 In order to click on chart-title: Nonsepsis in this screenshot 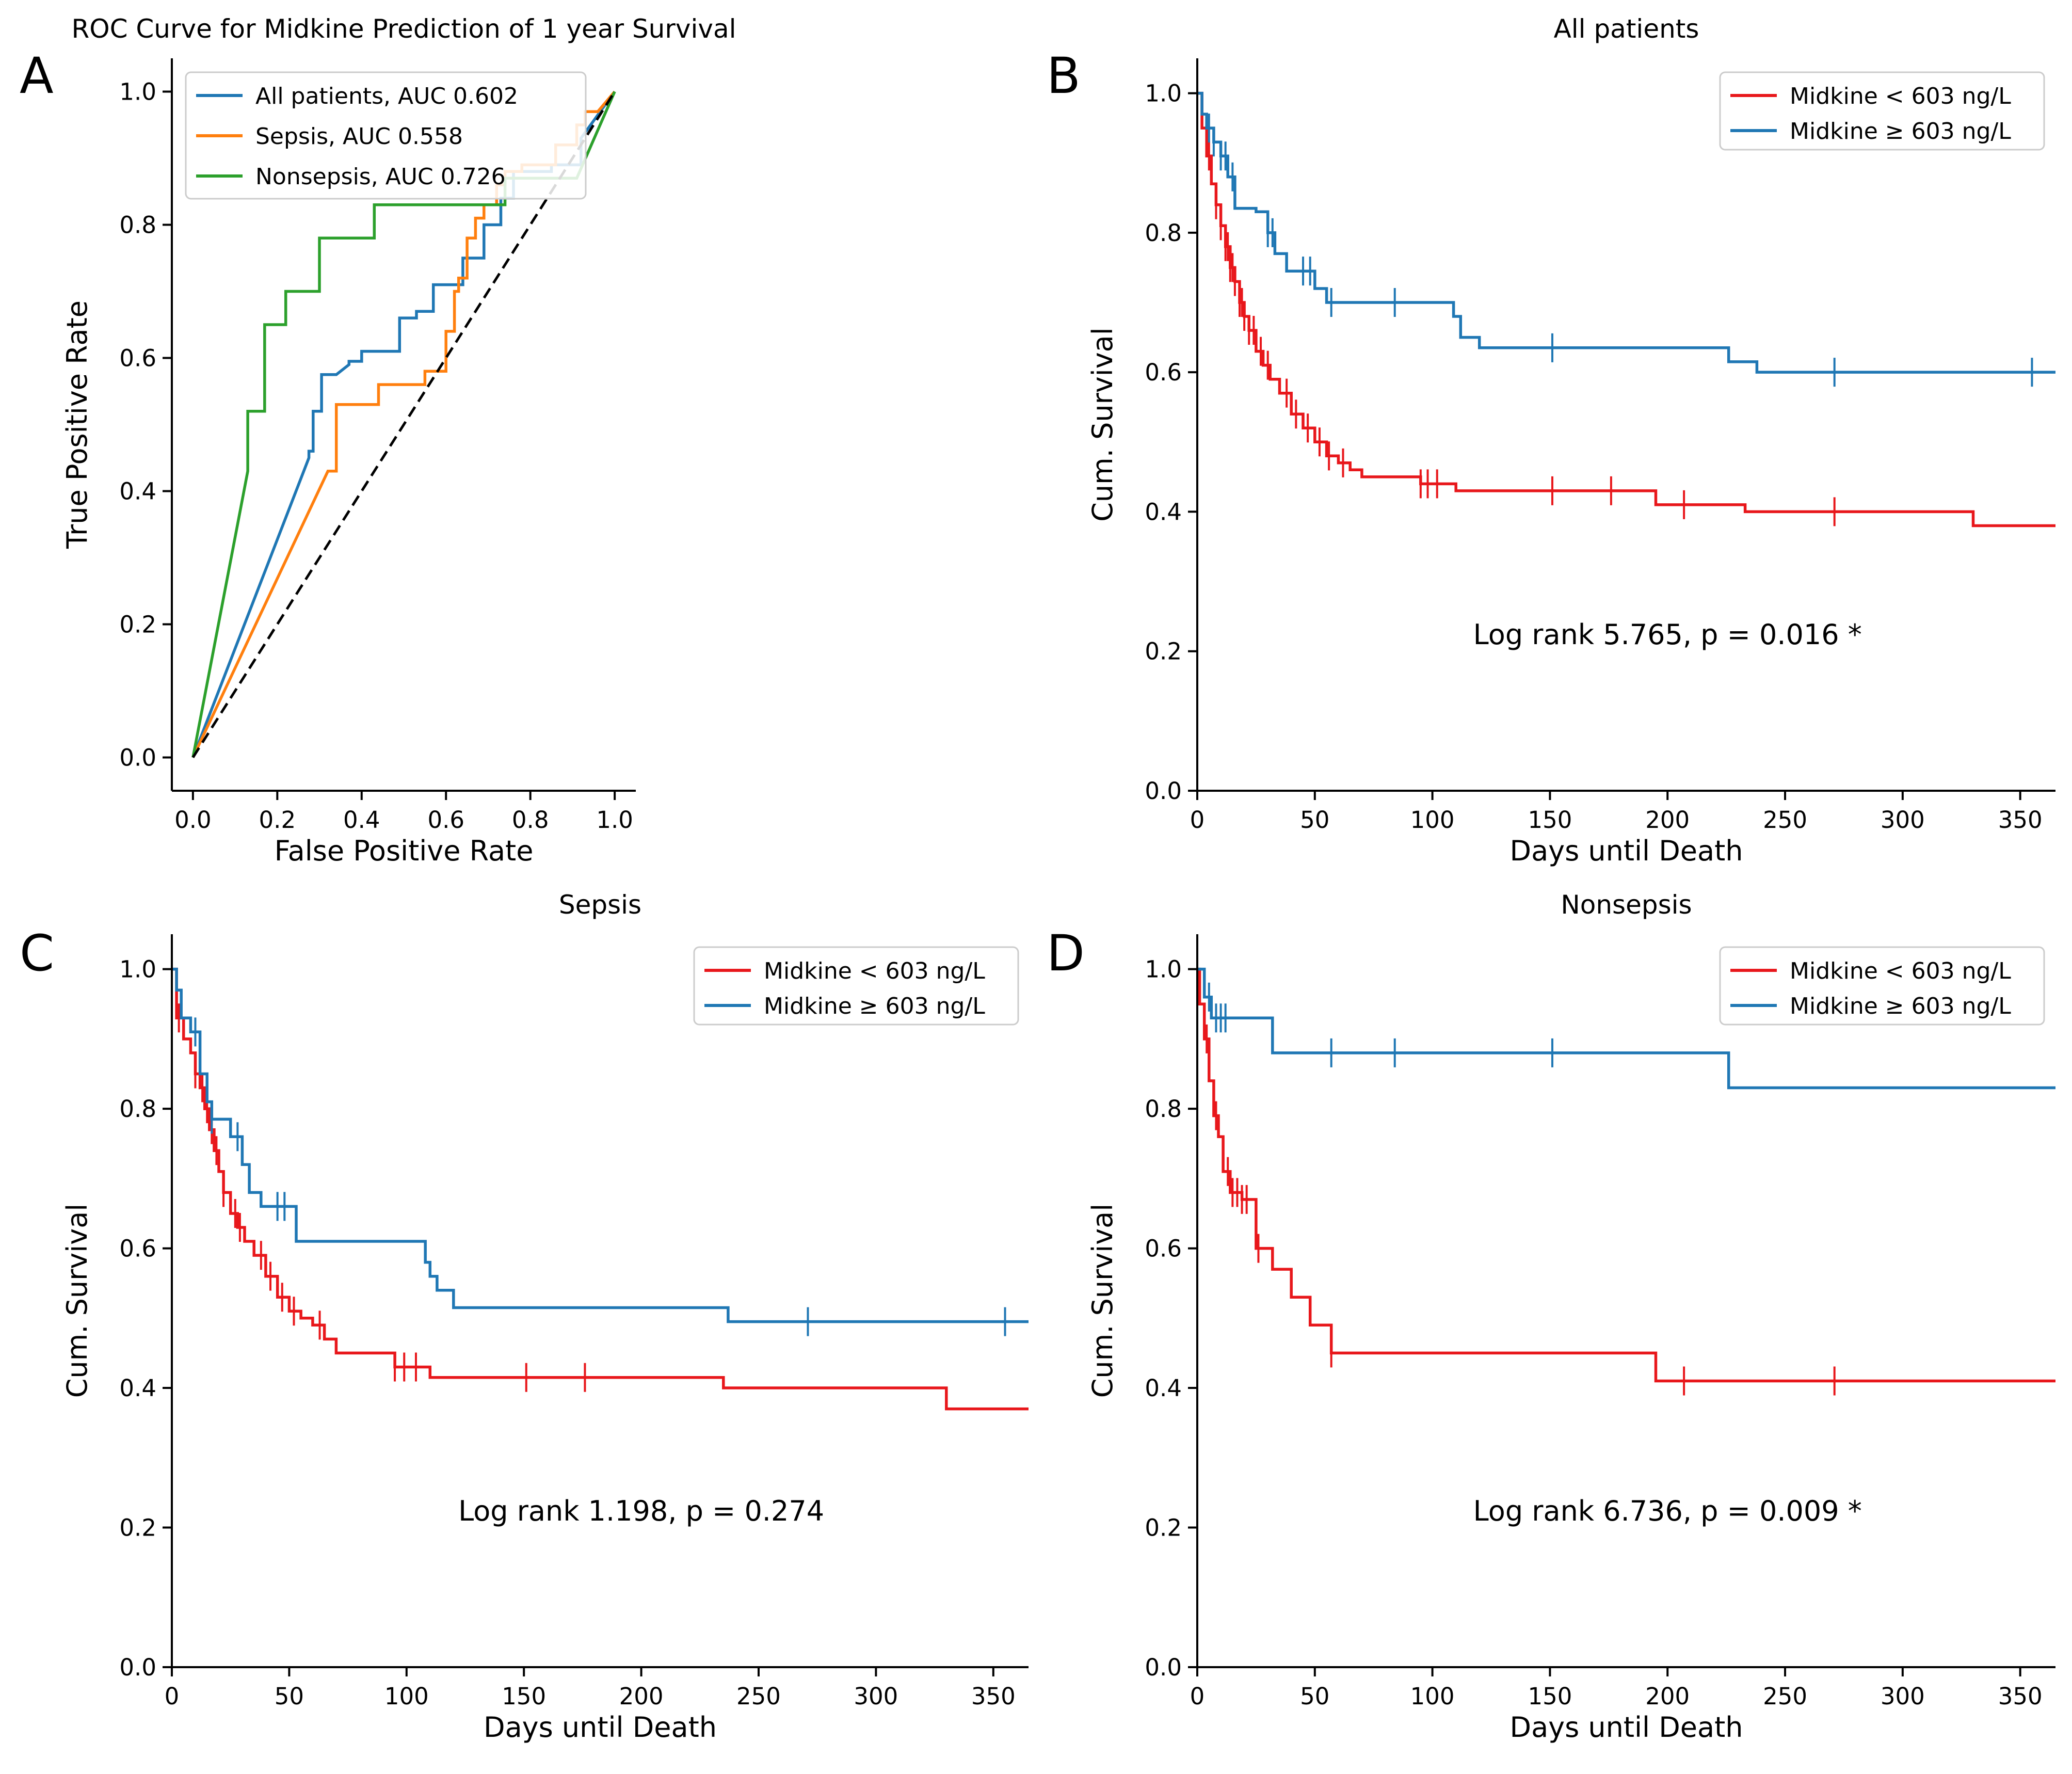, I will do `click(1627, 905)`.